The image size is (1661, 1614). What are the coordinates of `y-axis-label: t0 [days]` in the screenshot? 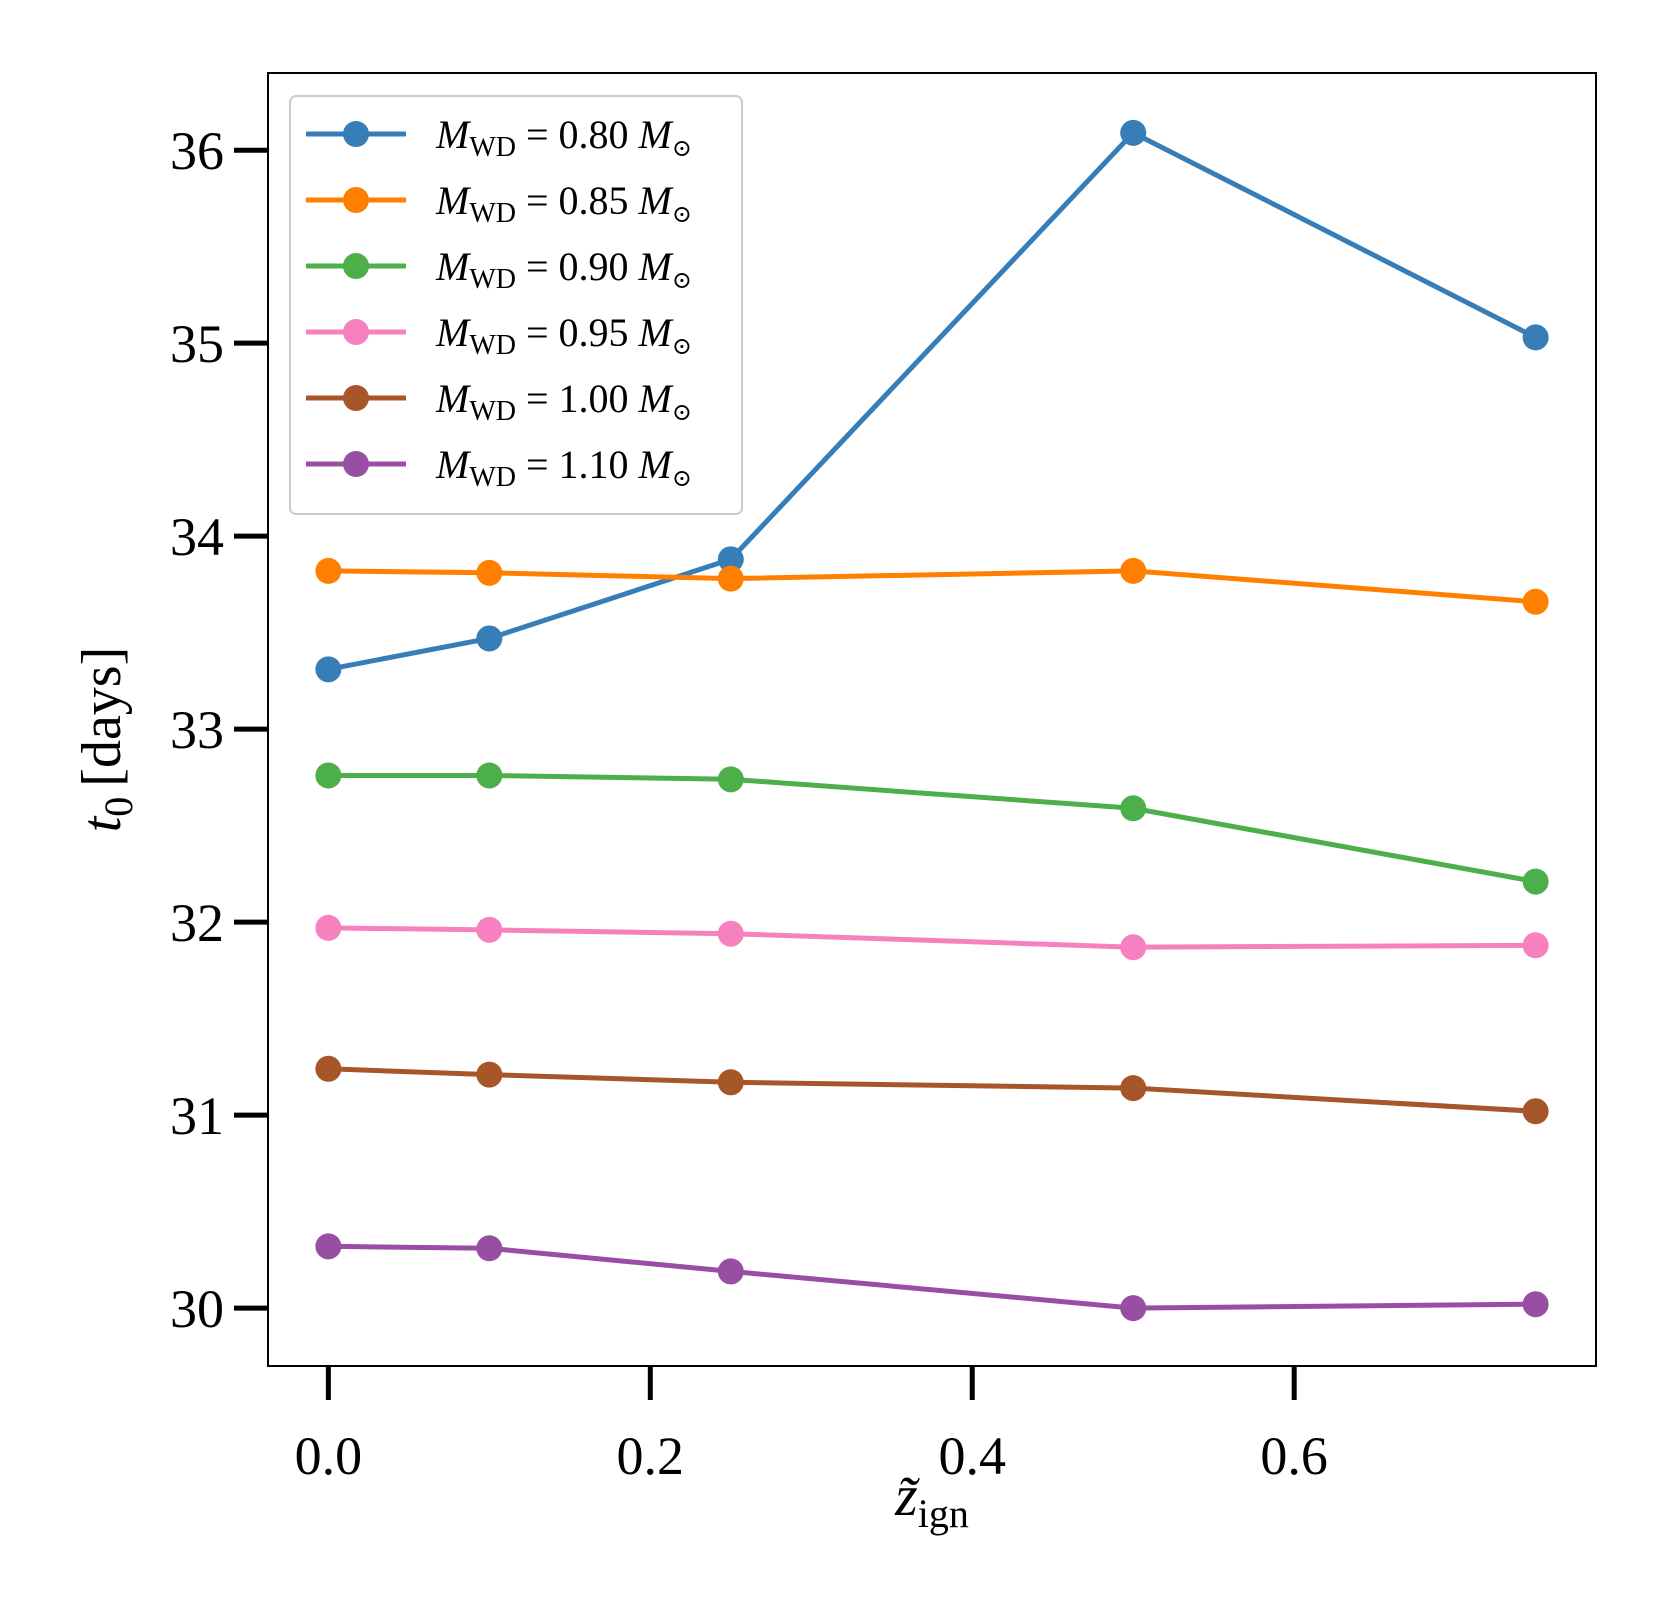 It's located at (106, 740).